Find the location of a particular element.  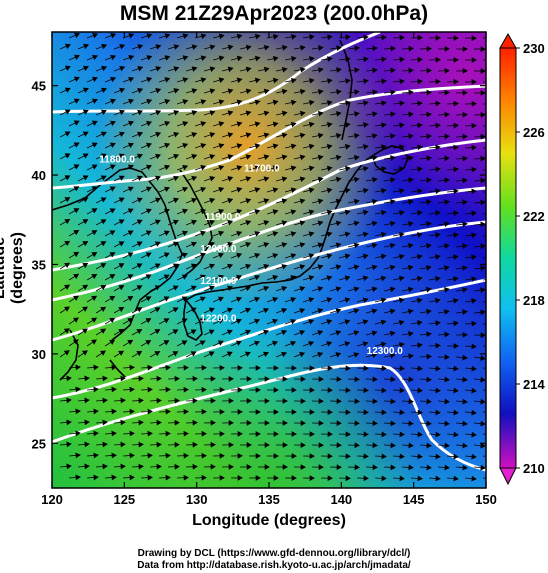

contour-label: 12200.0 is located at coordinates (218, 319).